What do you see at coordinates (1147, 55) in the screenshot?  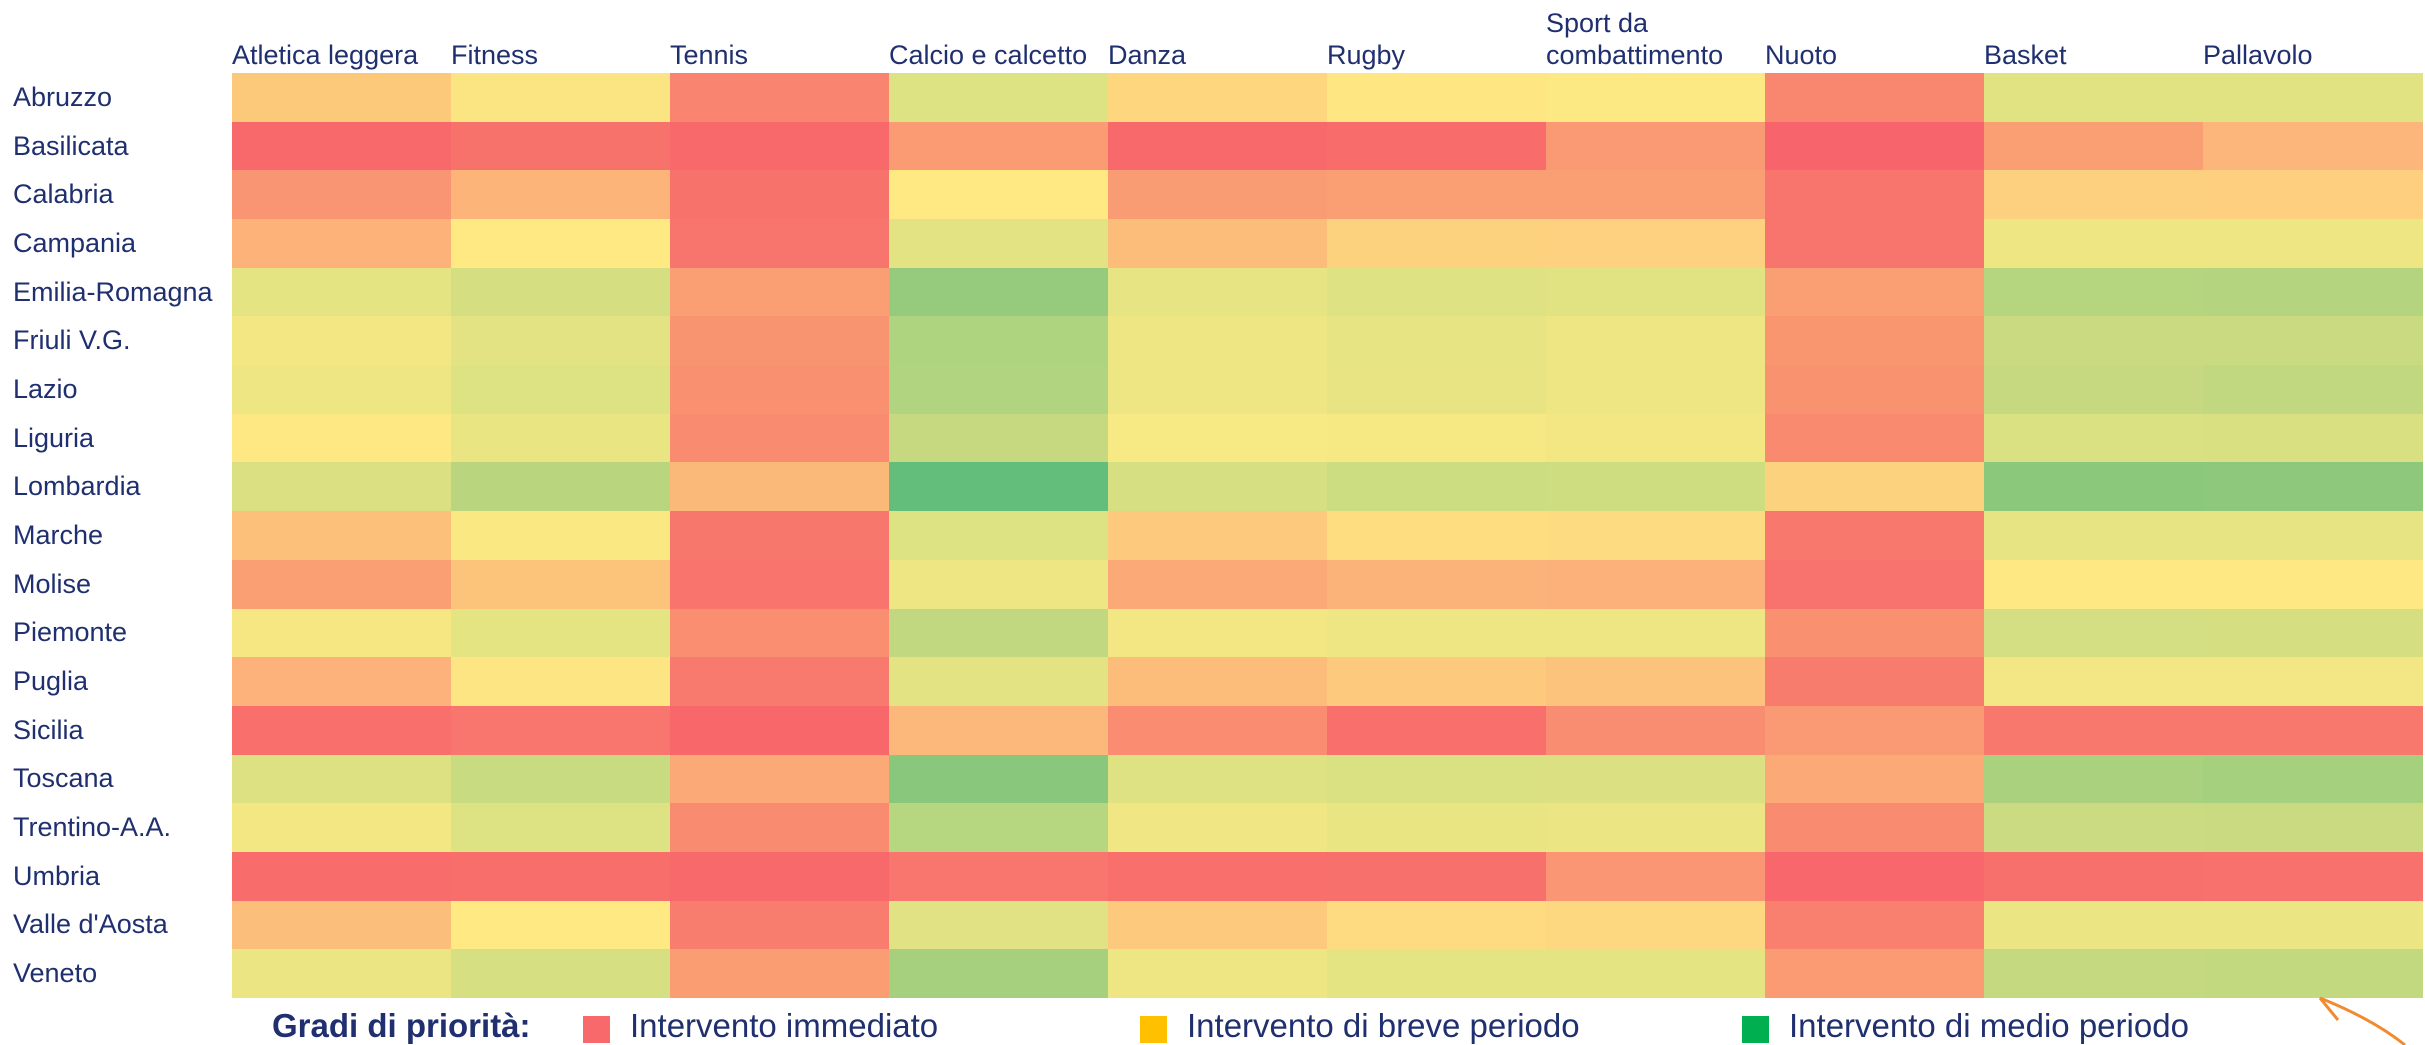 I see `column-header: Danza` at bounding box center [1147, 55].